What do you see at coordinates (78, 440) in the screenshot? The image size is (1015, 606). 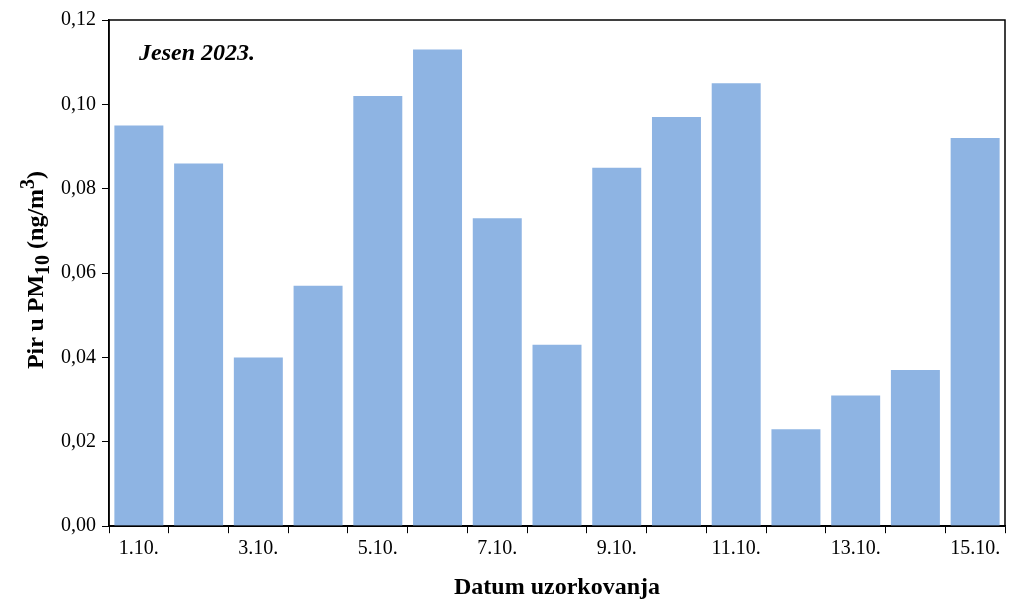 I see `y-tick-label: 0,02` at bounding box center [78, 440].